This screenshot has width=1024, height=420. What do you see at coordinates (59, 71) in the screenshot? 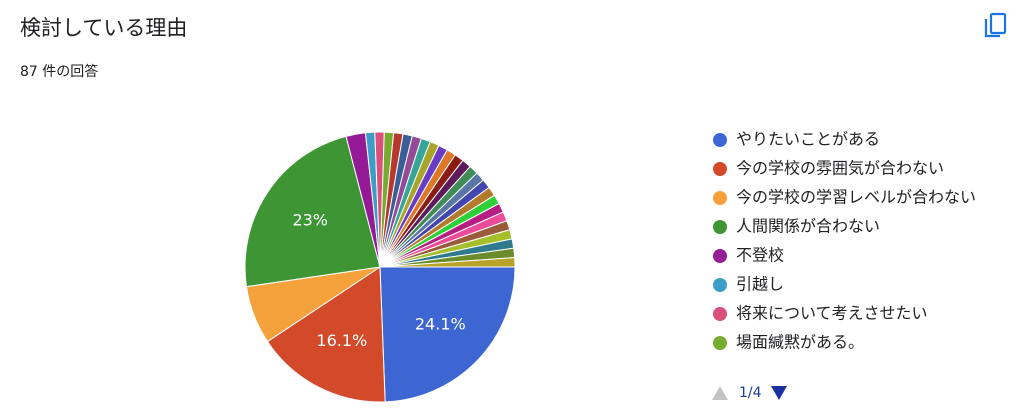
I see `response-count: 87 件の回答` at bounding box center [59, 71].